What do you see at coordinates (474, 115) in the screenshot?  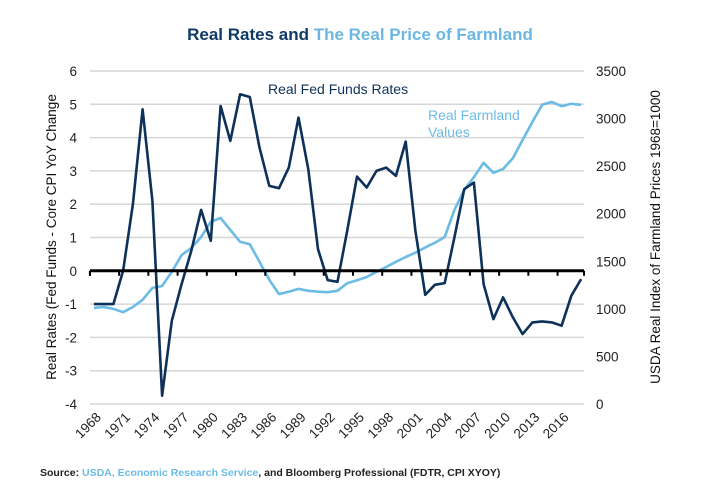 I see `annotation-real-farmland-line1: Real Farmland` at bounding box center [474, 115].